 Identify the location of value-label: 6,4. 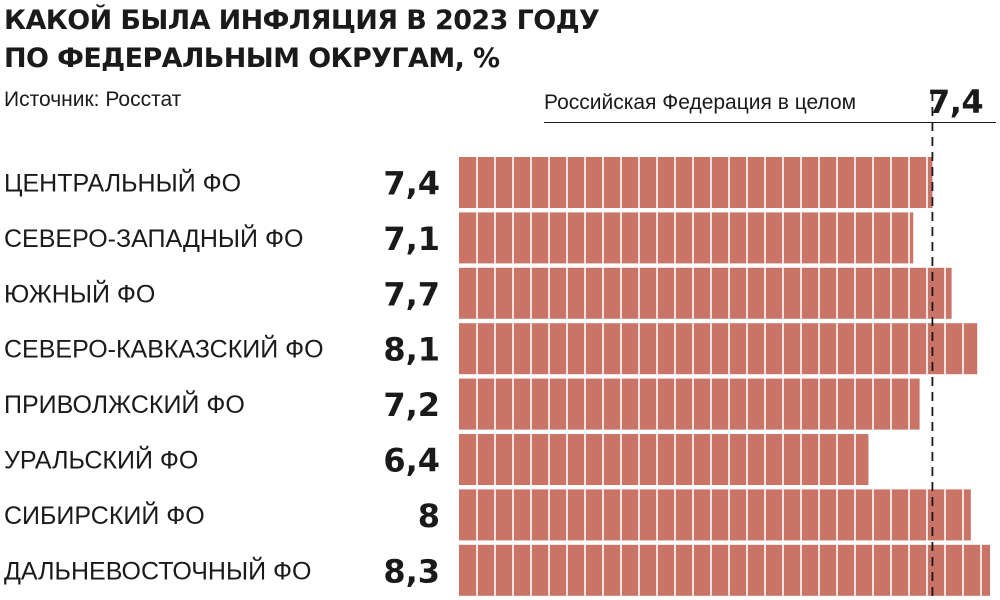
(411, 461).